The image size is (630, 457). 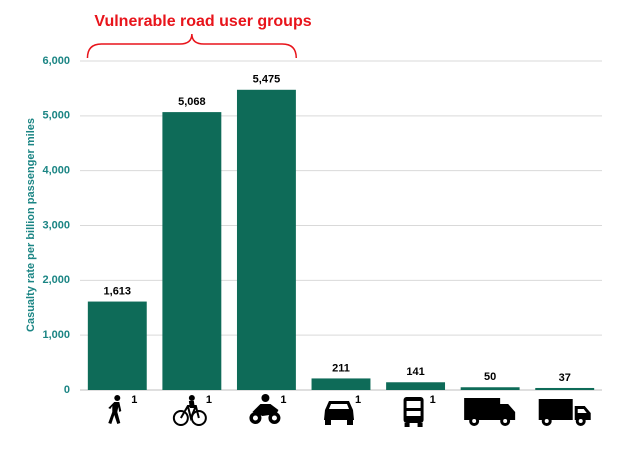 I want to click on value-label: 1,613, so click(x=118, y=291).